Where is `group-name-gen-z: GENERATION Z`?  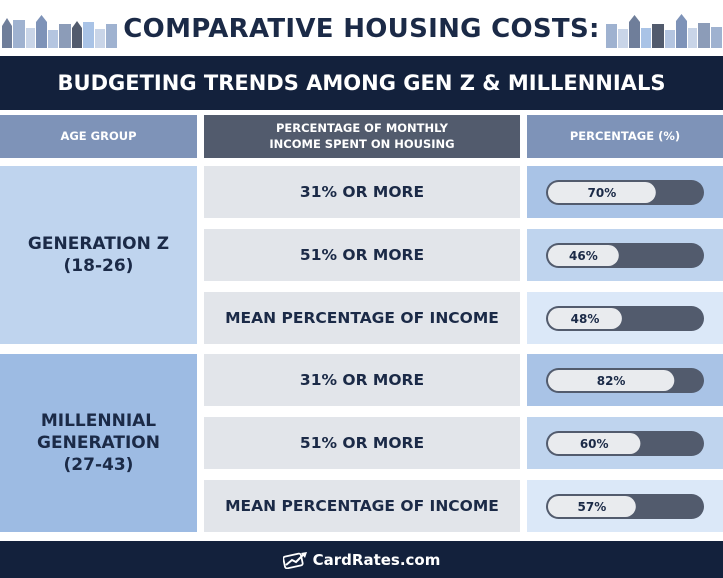
group-name-gen-z: GENERATION Z is located at coordinates (98, 243).